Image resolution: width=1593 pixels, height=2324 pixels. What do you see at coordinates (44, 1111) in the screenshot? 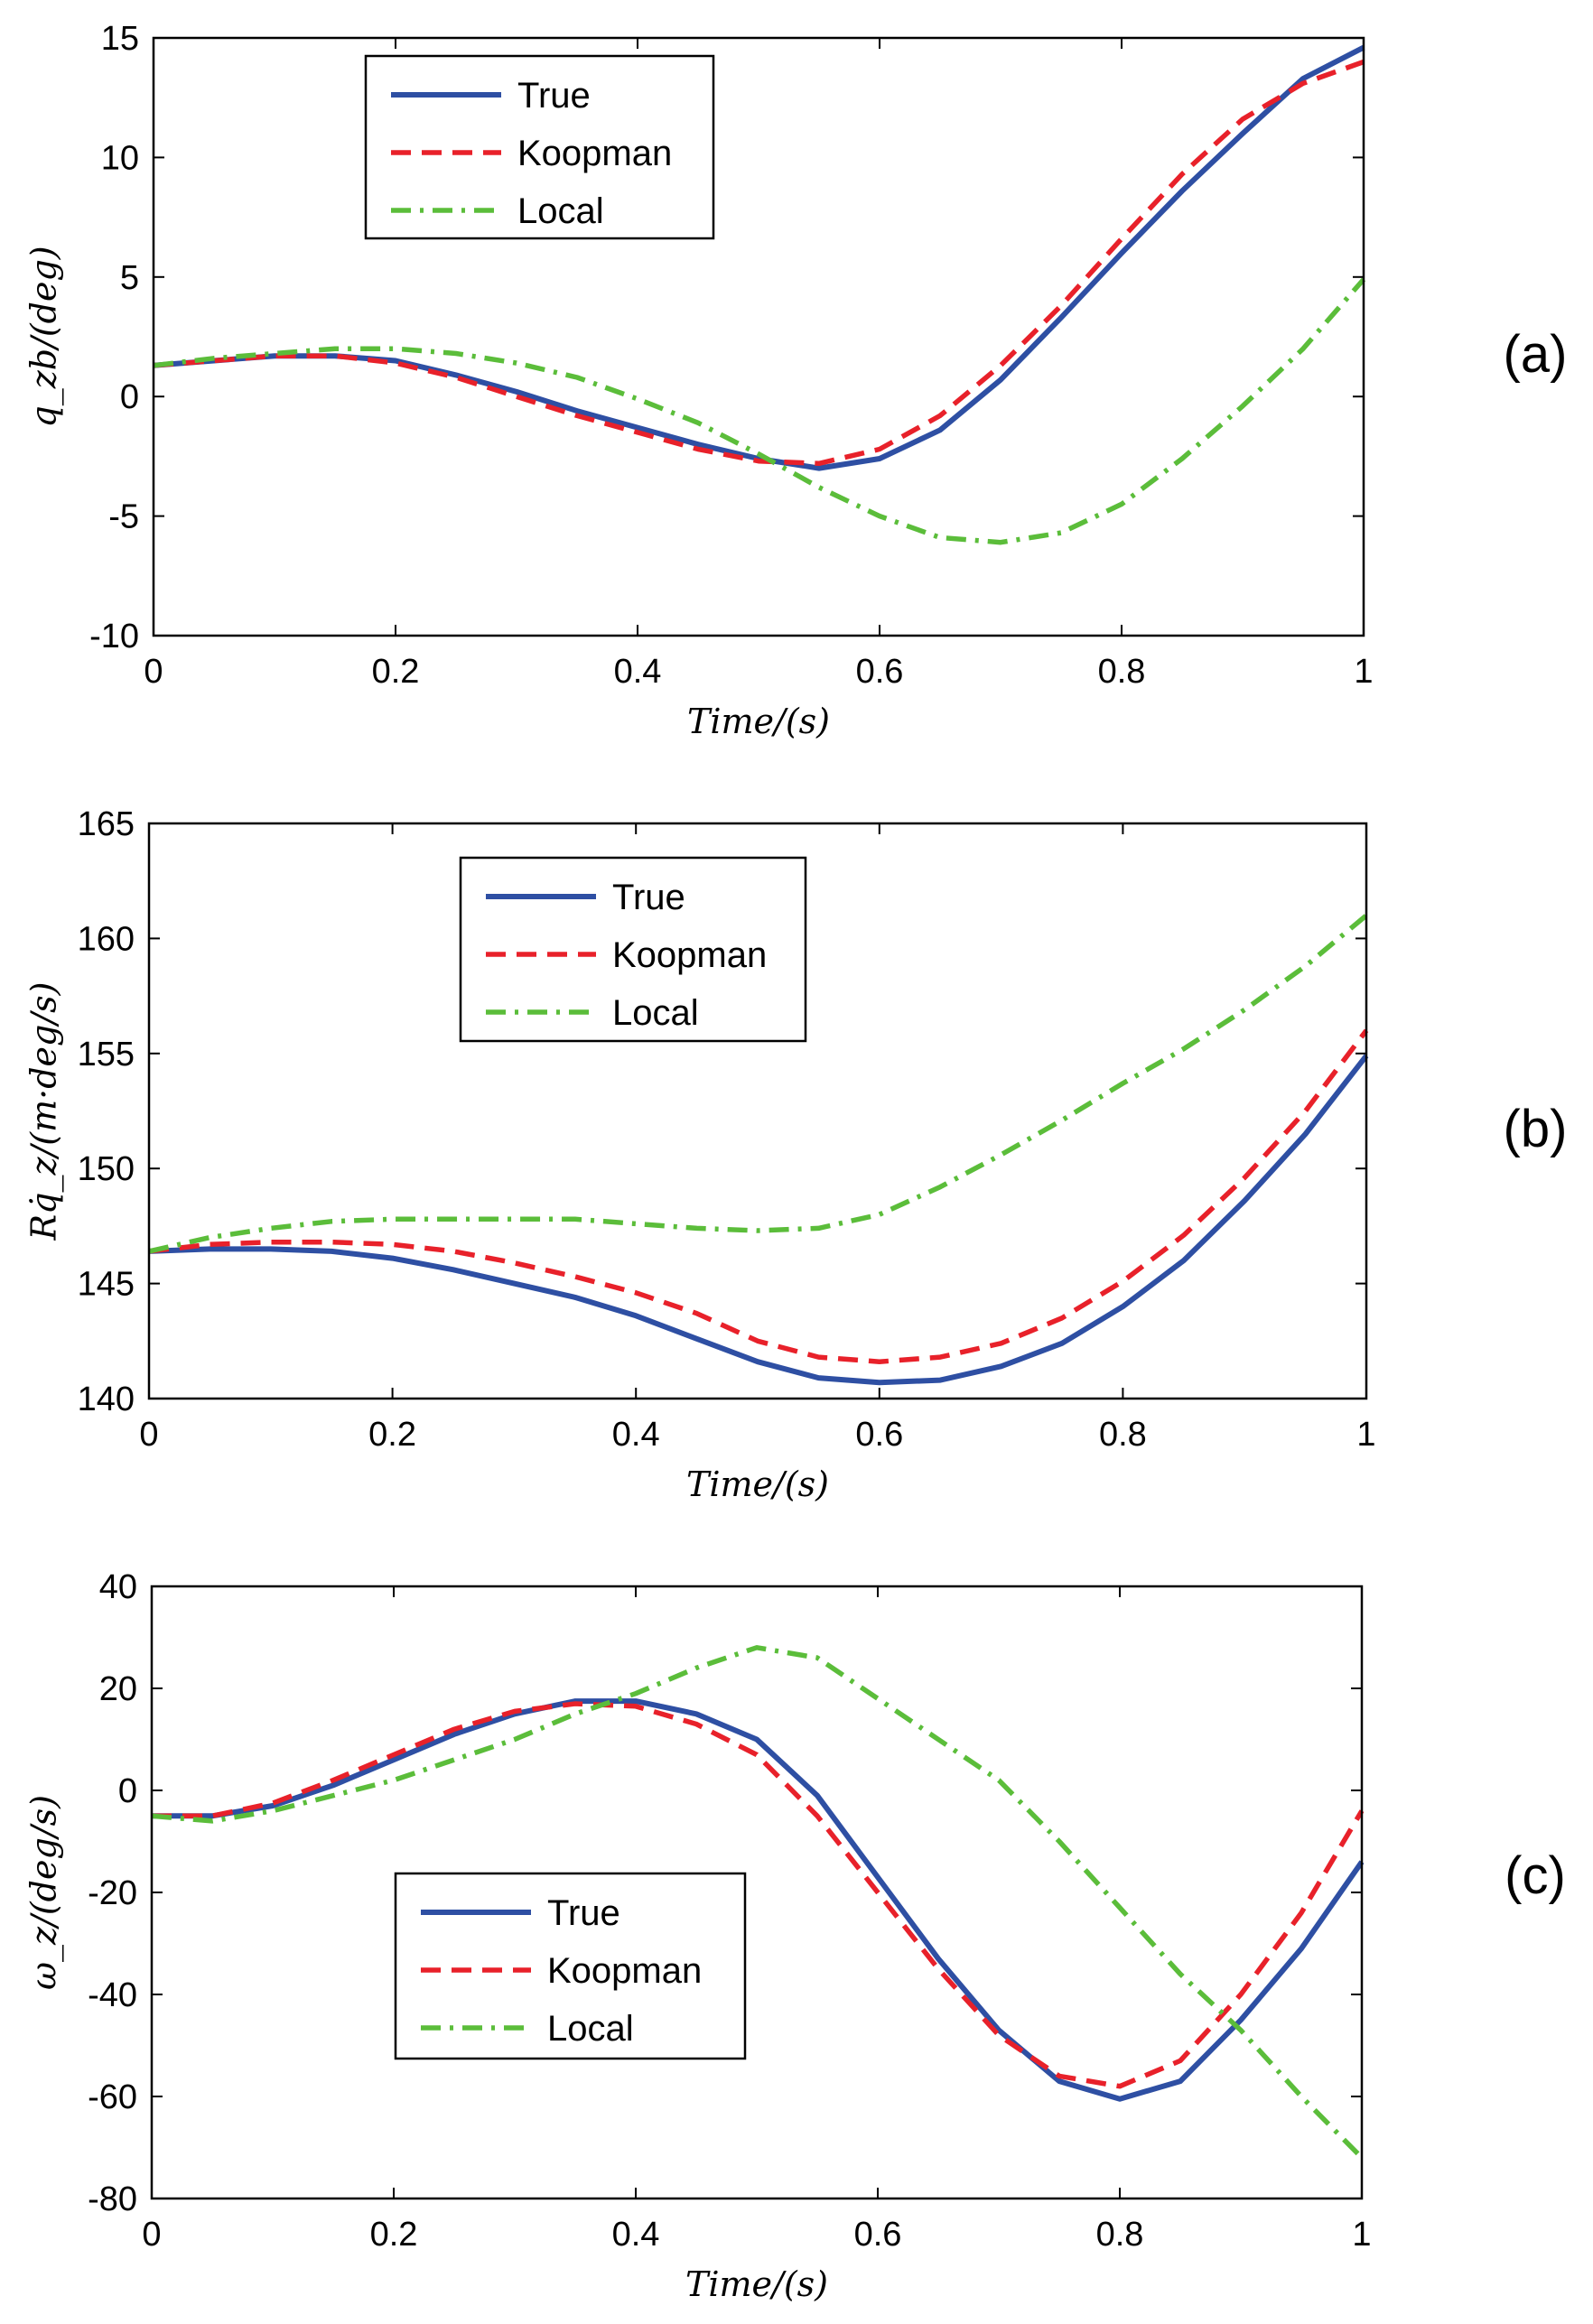
I see `y-axis-label: Rq̇_z/(m·deg/s)` at bounding box center [44, 1111].